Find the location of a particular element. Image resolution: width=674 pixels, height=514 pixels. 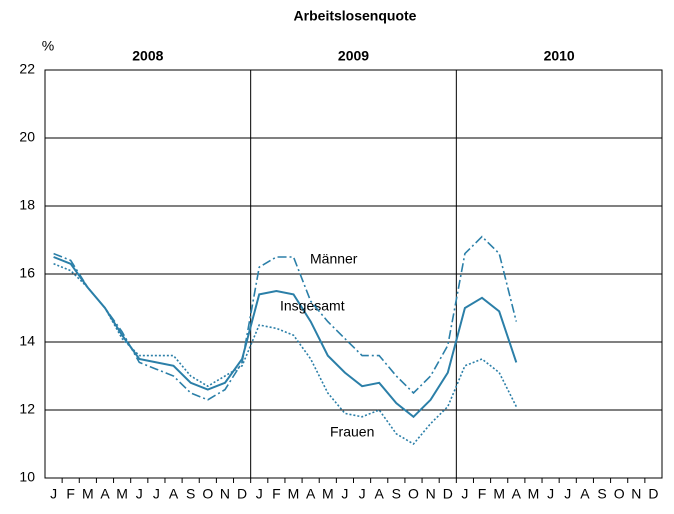

y-tick-label: 20 is located at coordinates (27, 137).